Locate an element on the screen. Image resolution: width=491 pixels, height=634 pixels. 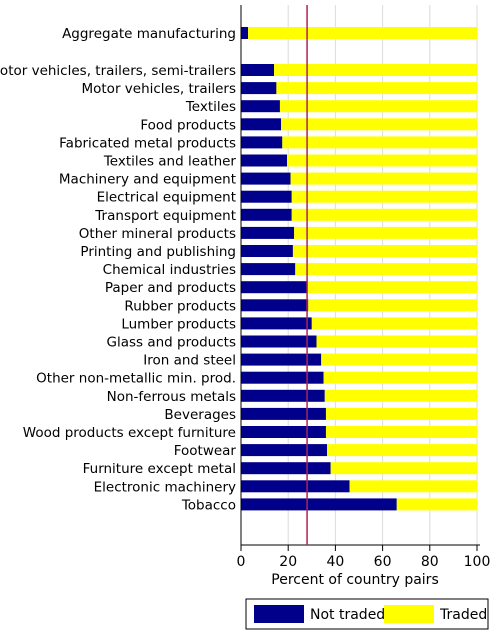
category-label-9: Transport equipment is located at coordinates (165, 216).